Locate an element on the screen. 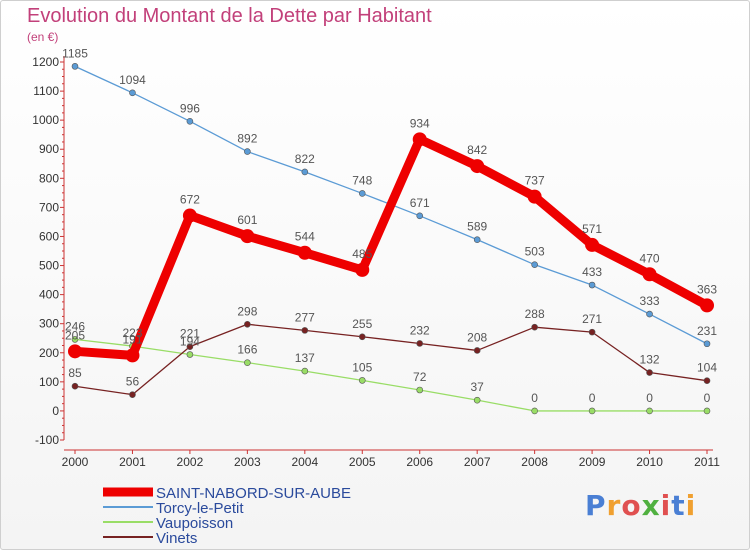 This screenshot has width=750, height=550. data-label: 72 is located at coordinates (420, 377).